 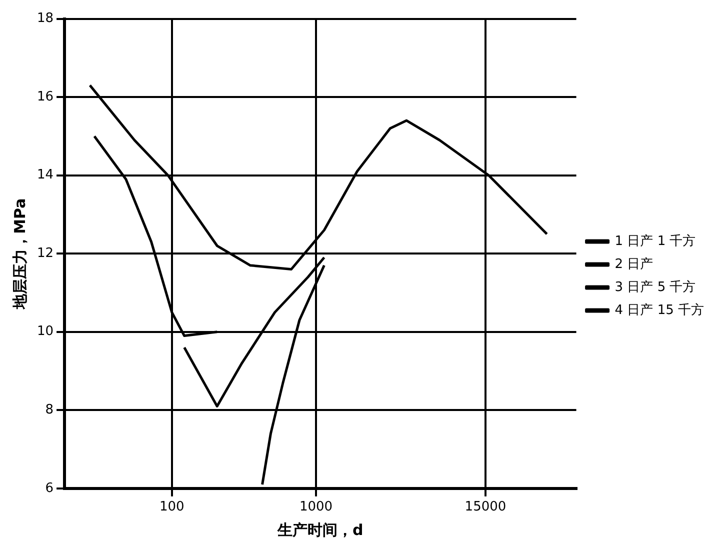 What do you see at coordinates (655, 240) in the screenshot?
I see `legend-label: 1 日产 1 千方` at bounding box center [655, 240].